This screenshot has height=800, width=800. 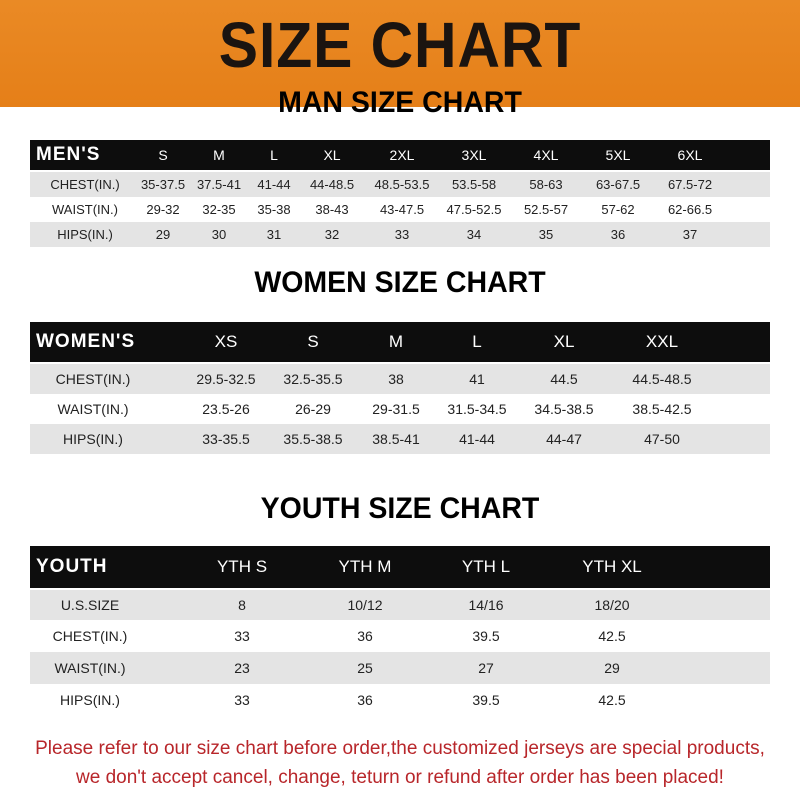 What do you see at coordinates (242, 668) in the screenshot?
I see `value-cell: 23` at bounding box center [242, 668].